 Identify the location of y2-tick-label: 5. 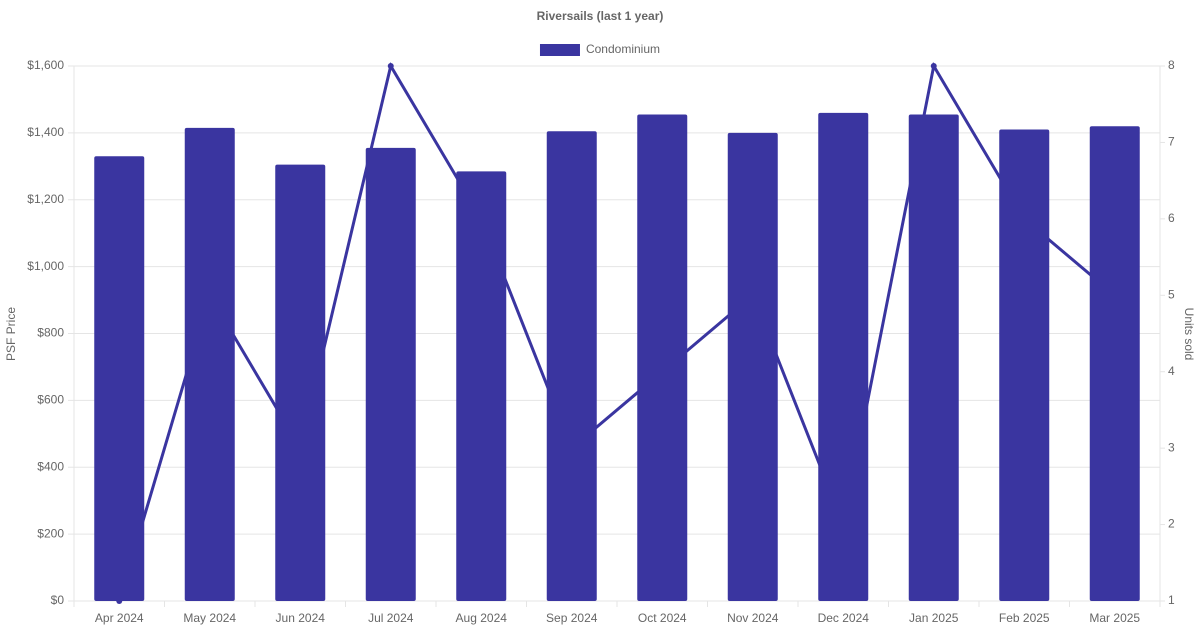
(1171, 294).